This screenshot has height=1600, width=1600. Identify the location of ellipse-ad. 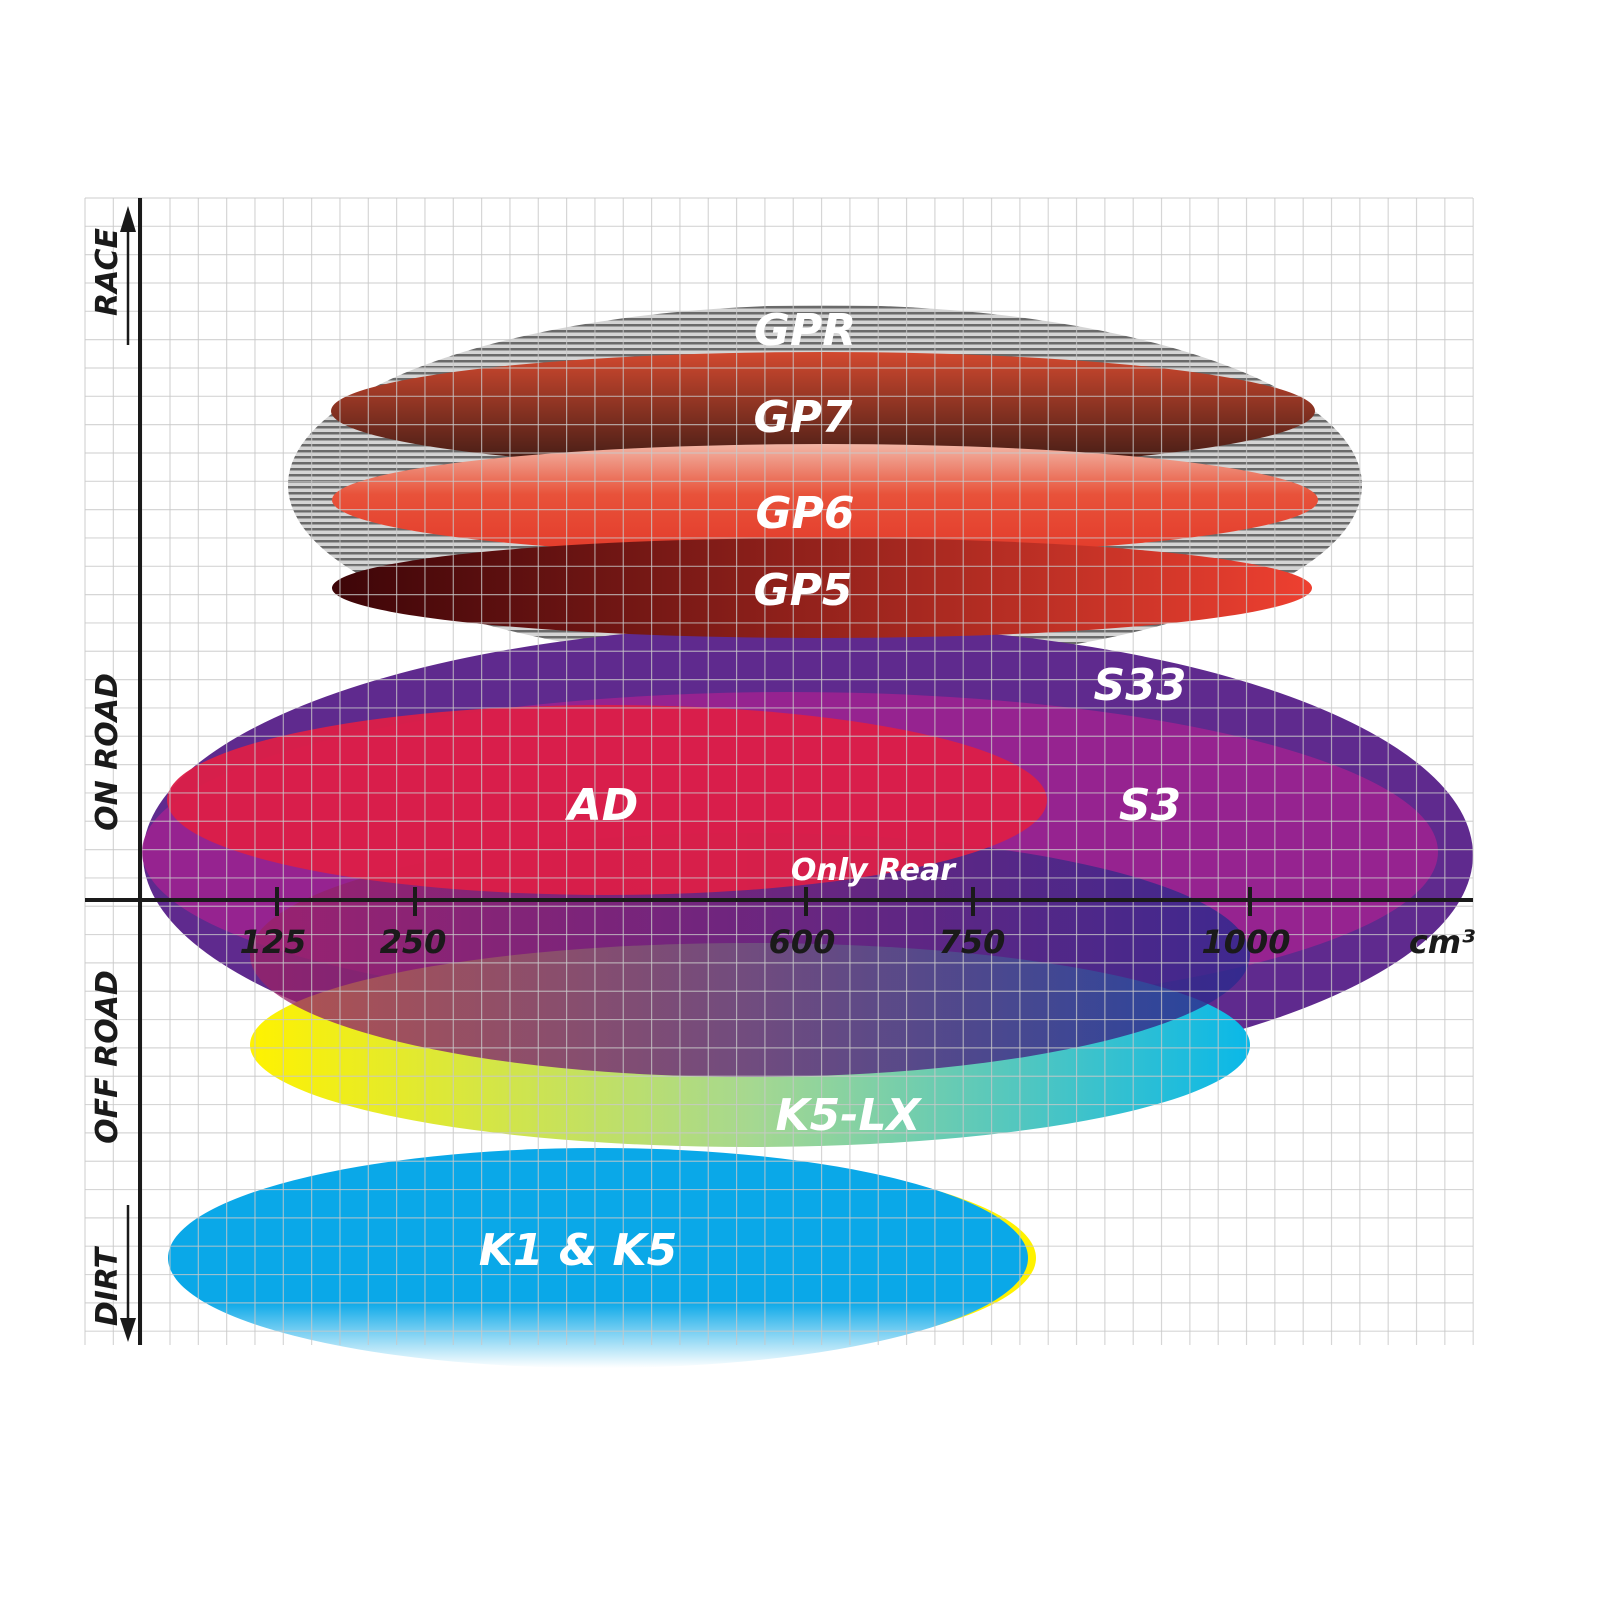
(607, 800).